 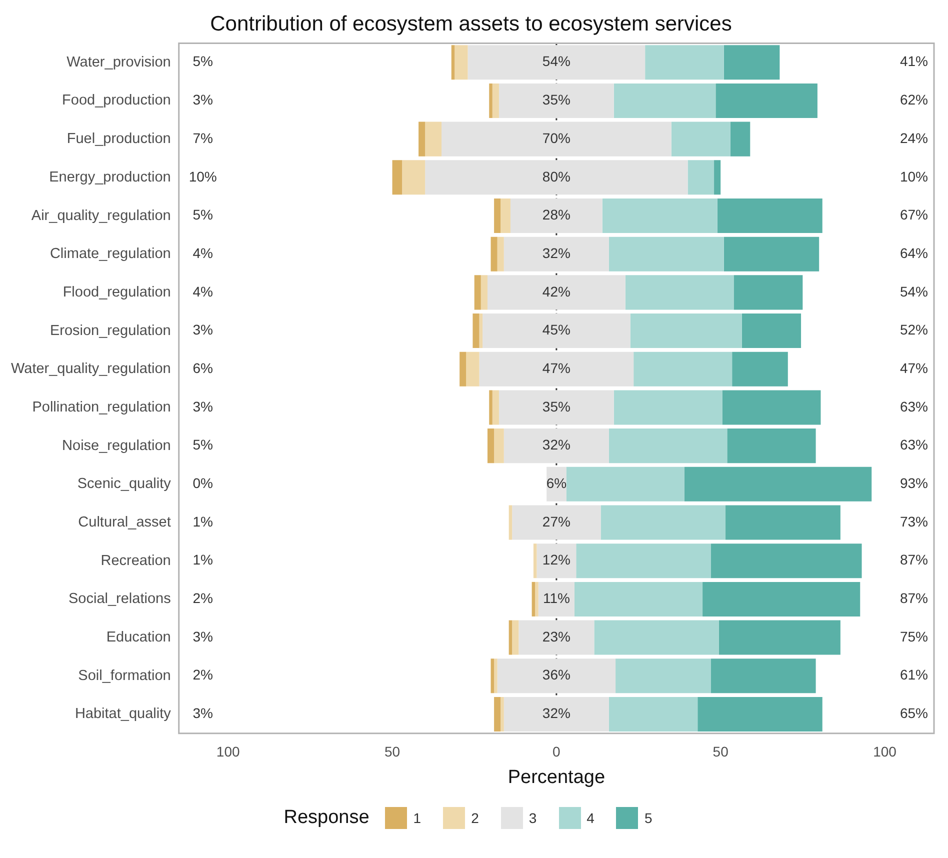 What do you see at coordinates (914, 61) in the screenshot?
I see `annotation: 41%` at bounding box center [914, 61].